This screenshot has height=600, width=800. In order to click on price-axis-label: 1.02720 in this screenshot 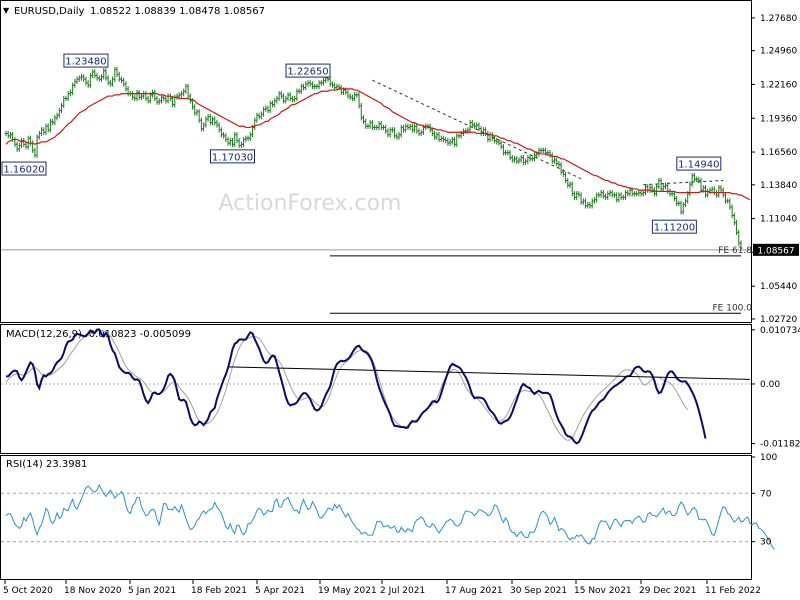, I will do `click(778, 320)`.